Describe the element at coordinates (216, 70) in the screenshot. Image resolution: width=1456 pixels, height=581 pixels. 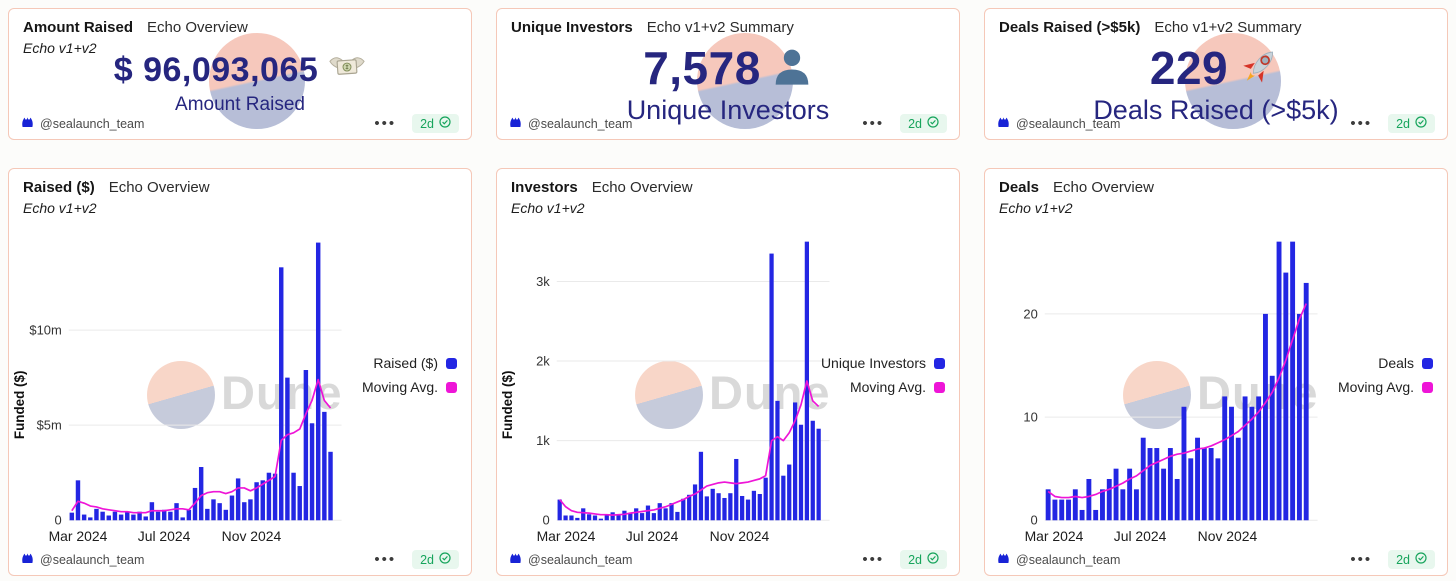
I see `counter-value: $ 96,093,065` at that location.